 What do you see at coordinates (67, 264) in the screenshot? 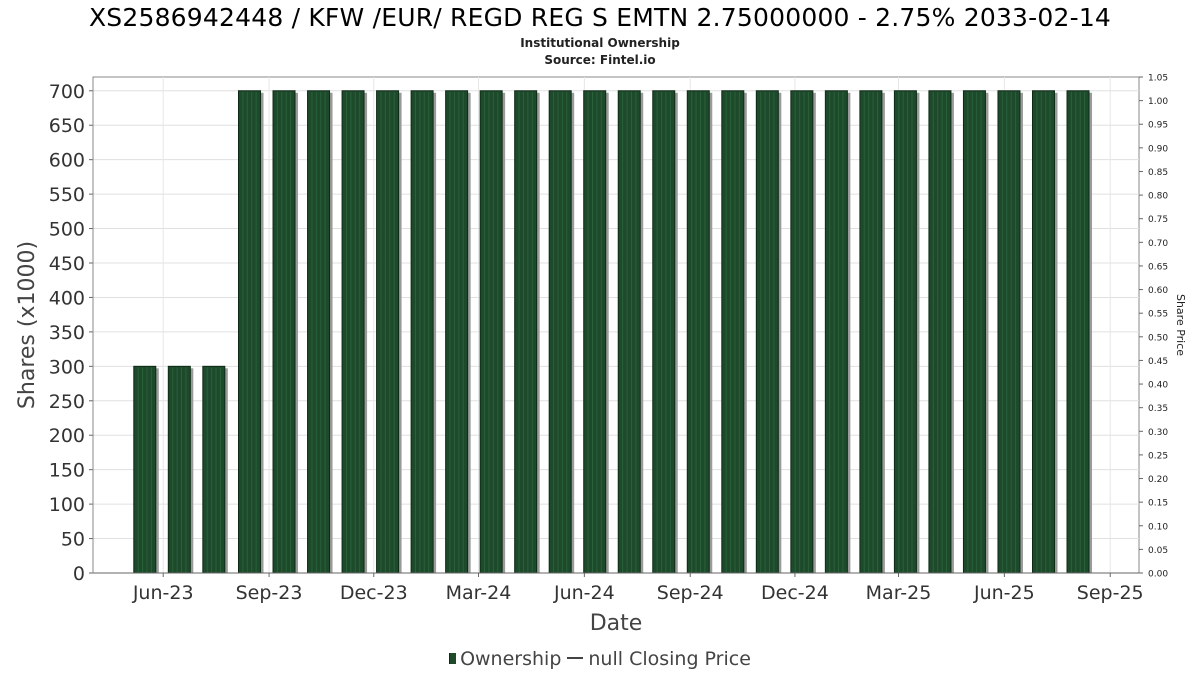
I see `y-tick-label: 450` at bounding box center [67, 264].